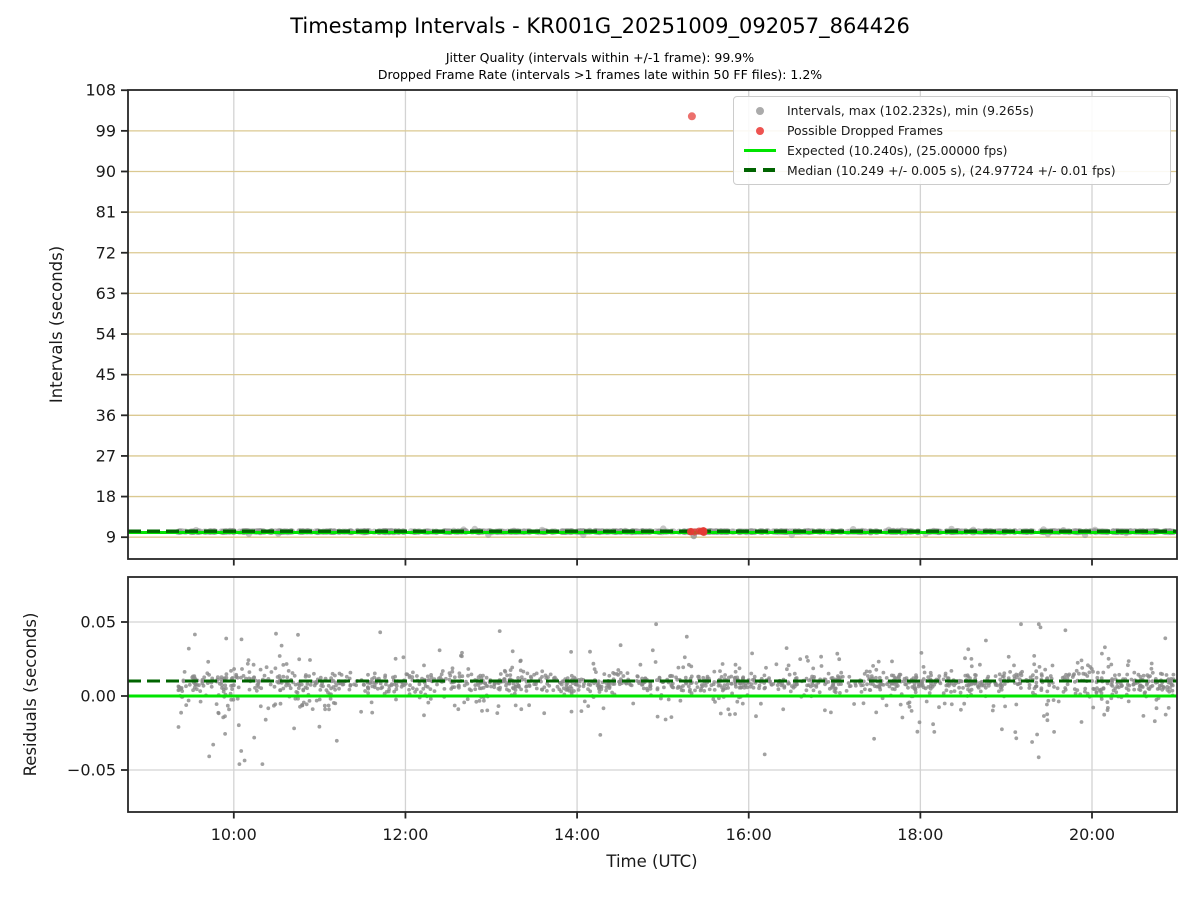 This screenshot has width=1200, height=900. Describe the element at coordinates (760, 170) in the screenshot. I see `dashed-line-icon` at that location.